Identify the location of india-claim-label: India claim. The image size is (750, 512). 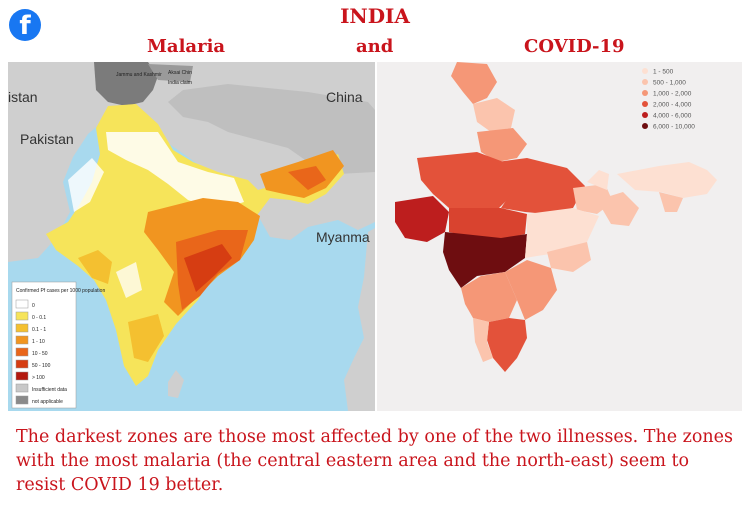
(180, 83).